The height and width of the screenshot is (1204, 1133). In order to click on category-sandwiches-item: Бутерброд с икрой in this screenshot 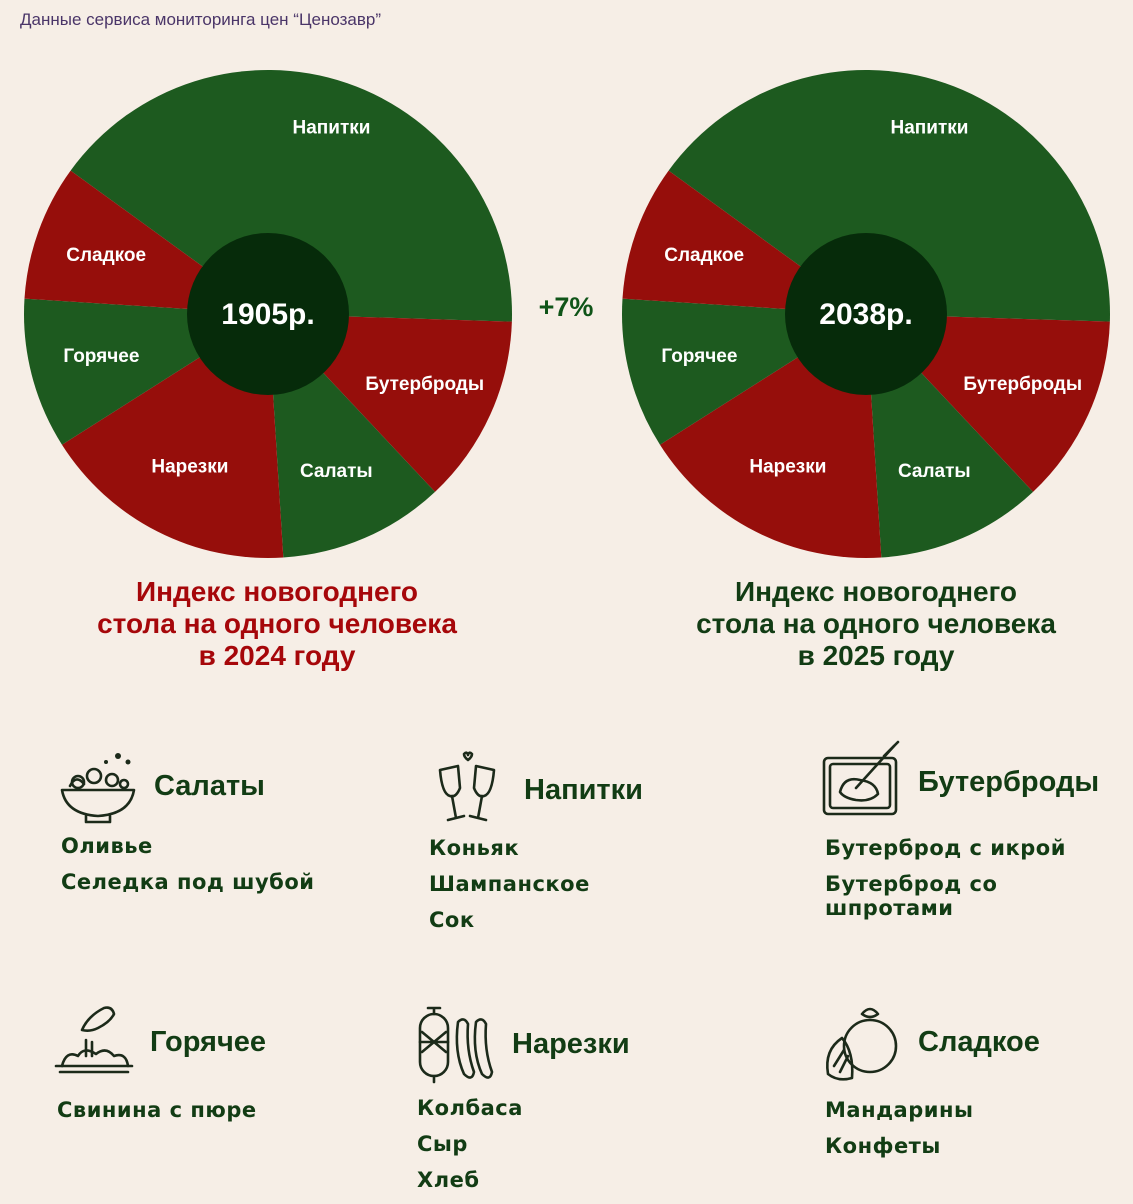, I will do `click(945, 848)`.